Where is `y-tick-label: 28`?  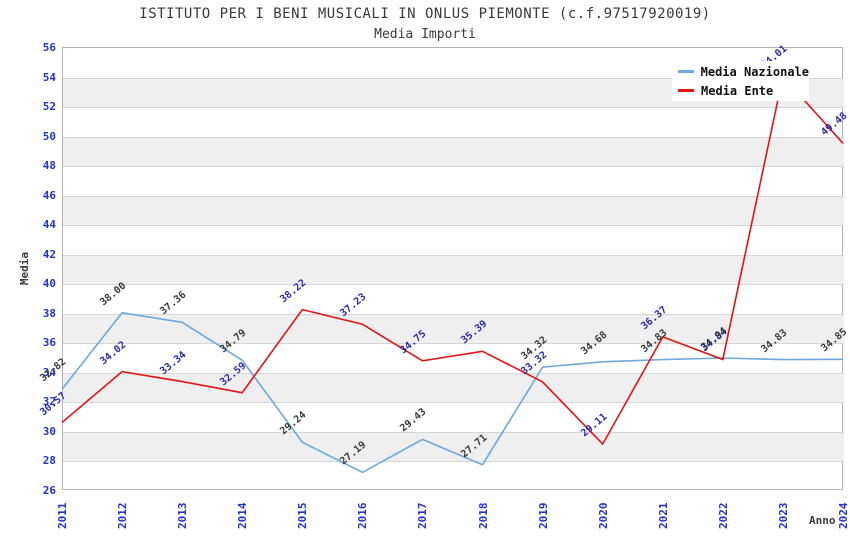 y-tick-label: 28 is located at coordinates (49, 461).